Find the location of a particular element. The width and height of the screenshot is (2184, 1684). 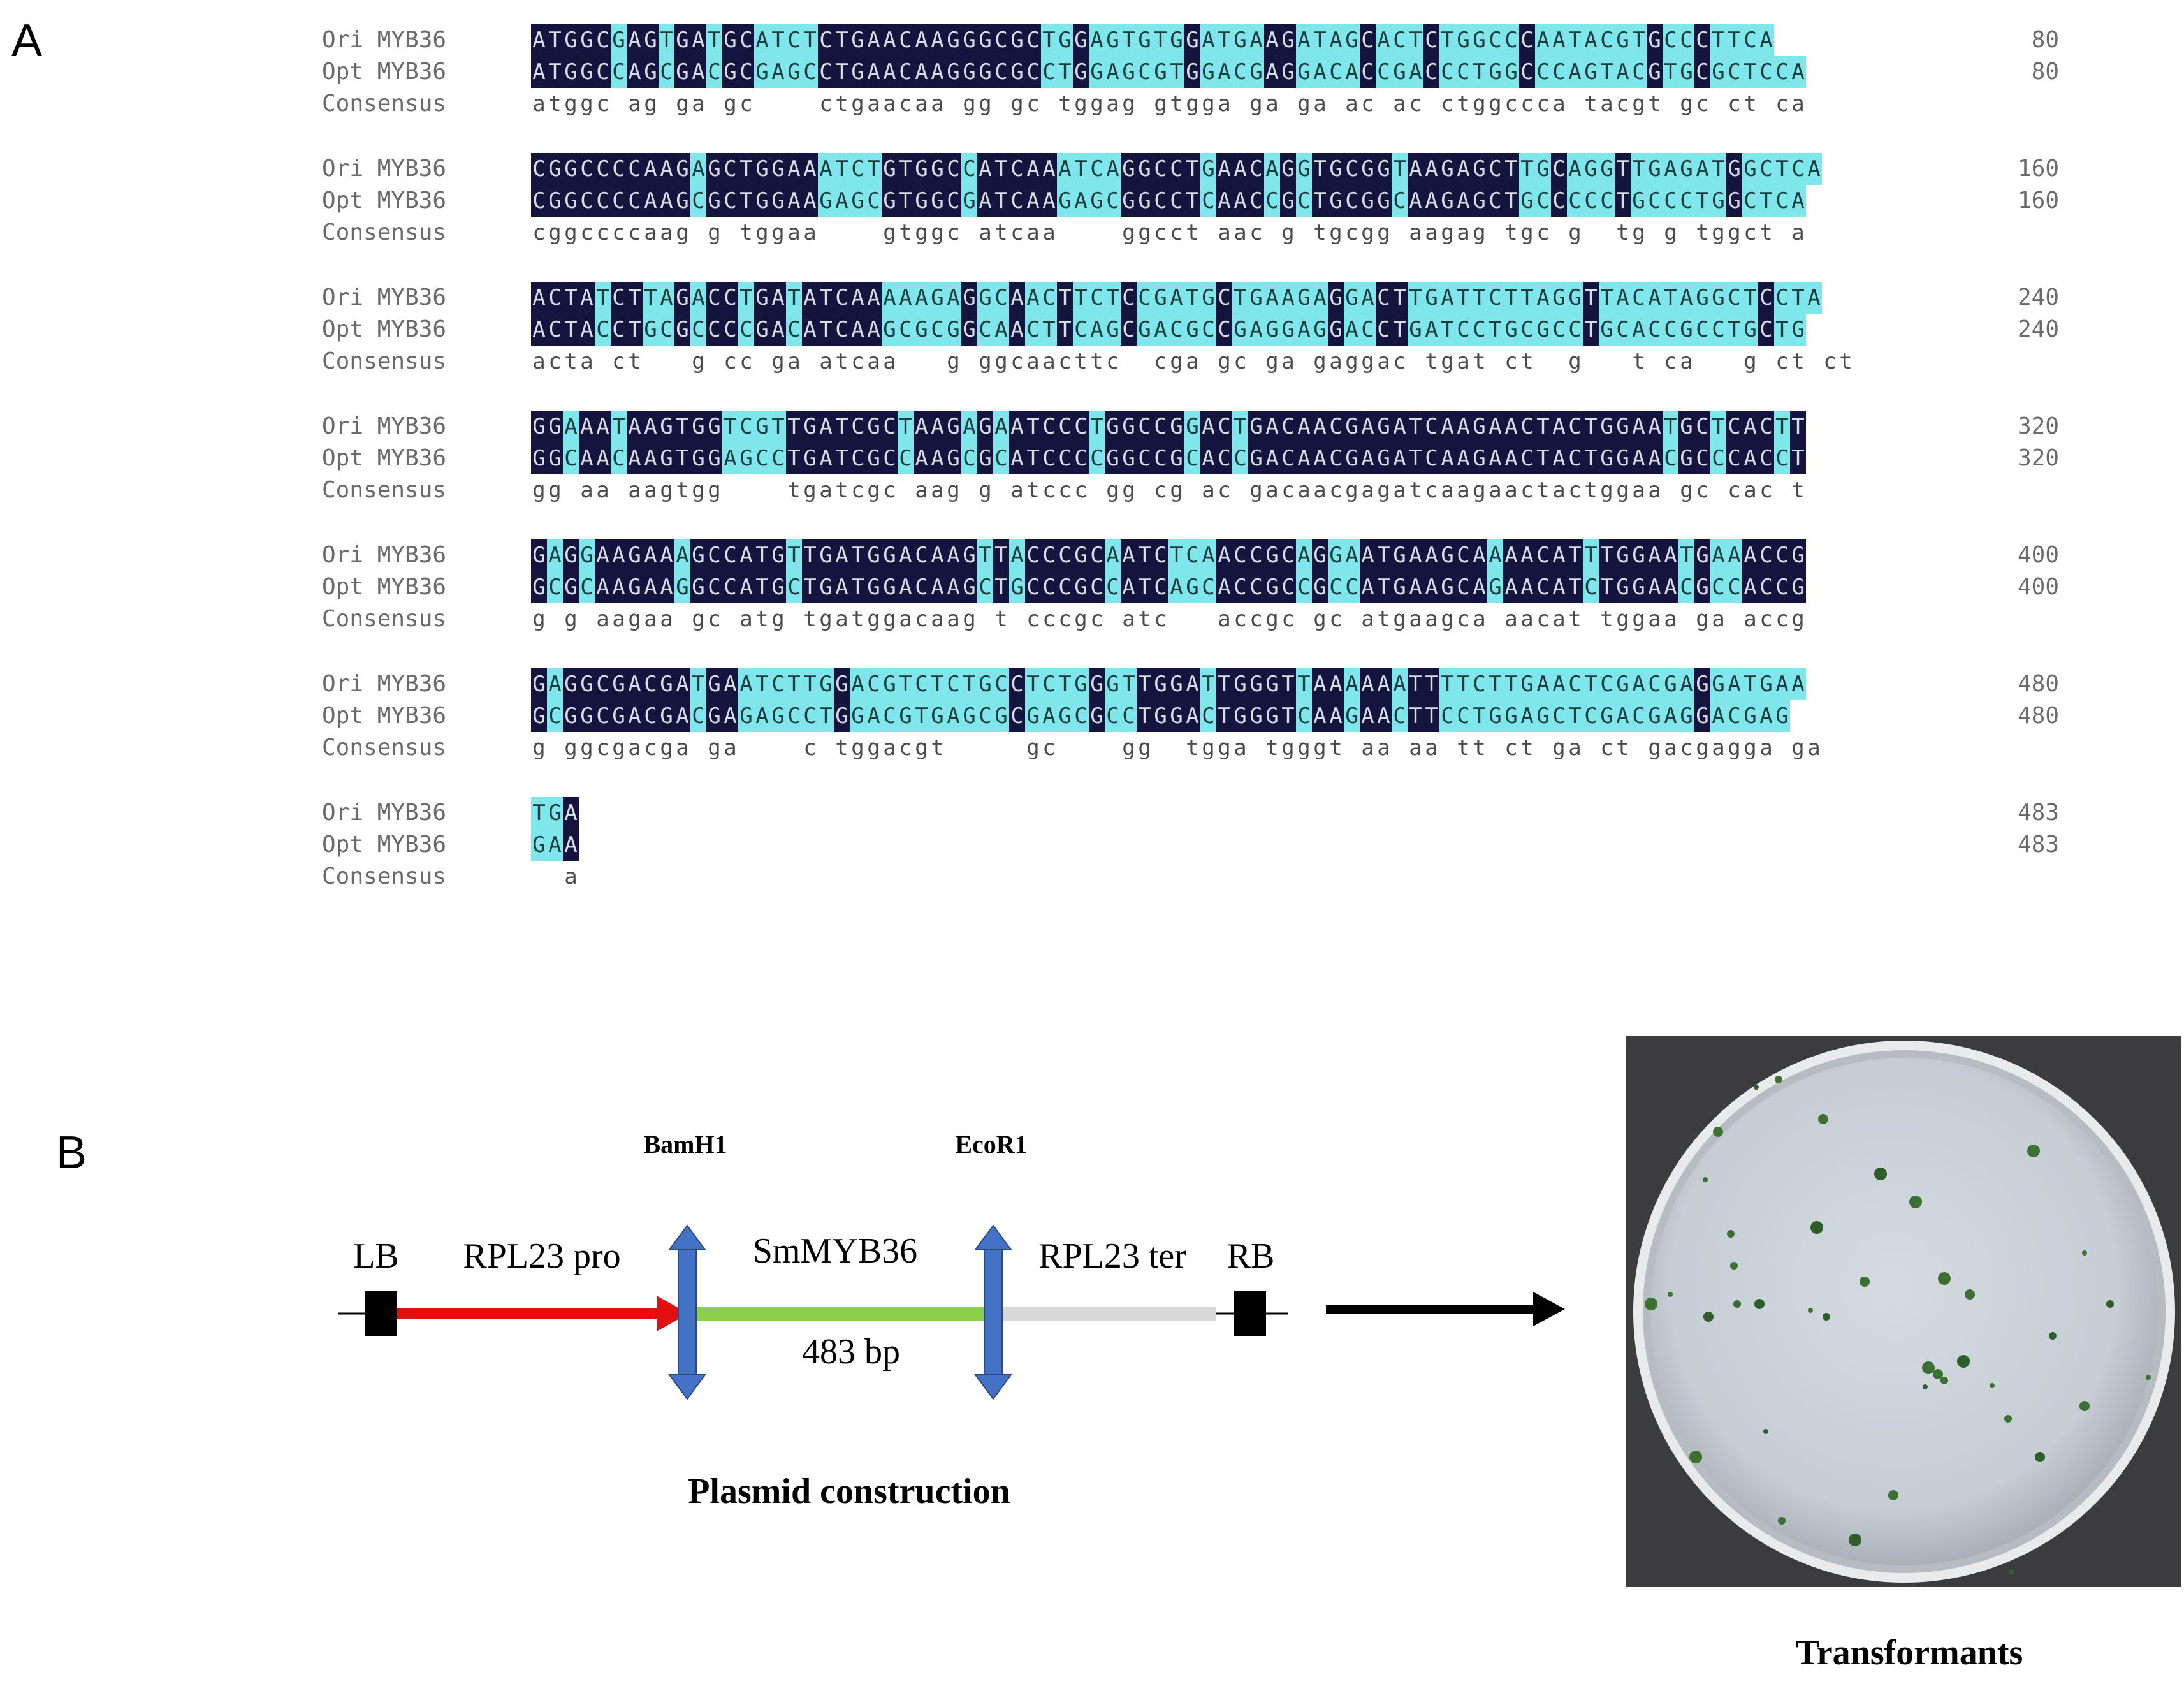

panel-label-b: B is located at coordinates (71, 1152).